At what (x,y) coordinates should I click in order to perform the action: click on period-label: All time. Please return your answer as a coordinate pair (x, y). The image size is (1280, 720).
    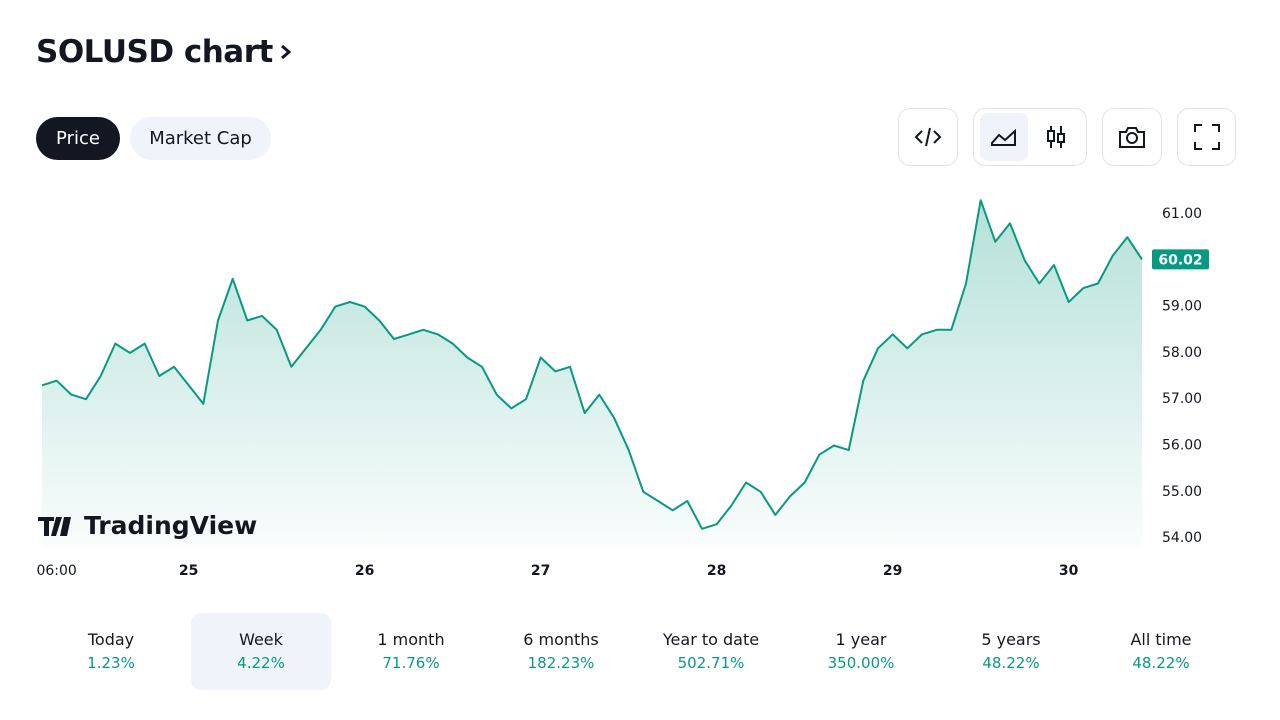
    Looking at the image, I should click on (1161, 639).